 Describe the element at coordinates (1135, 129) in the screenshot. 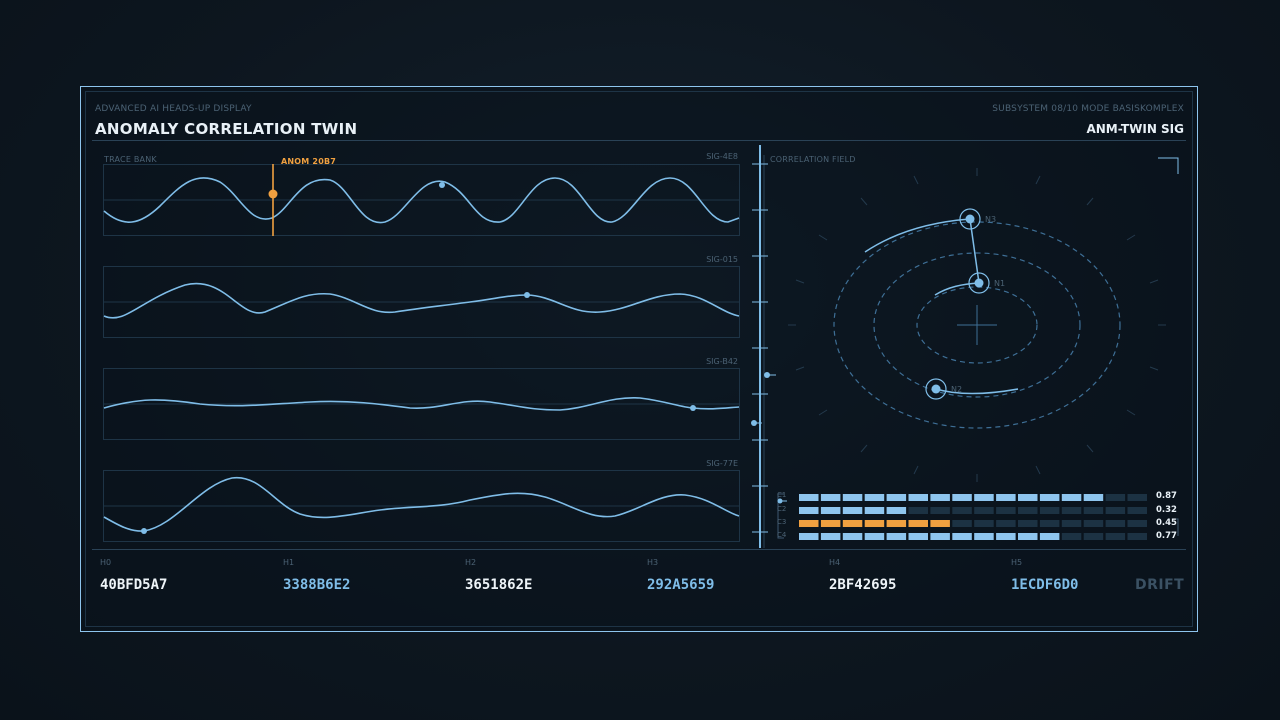

I see `display-id: ANM-TWIN SIG` at that location.